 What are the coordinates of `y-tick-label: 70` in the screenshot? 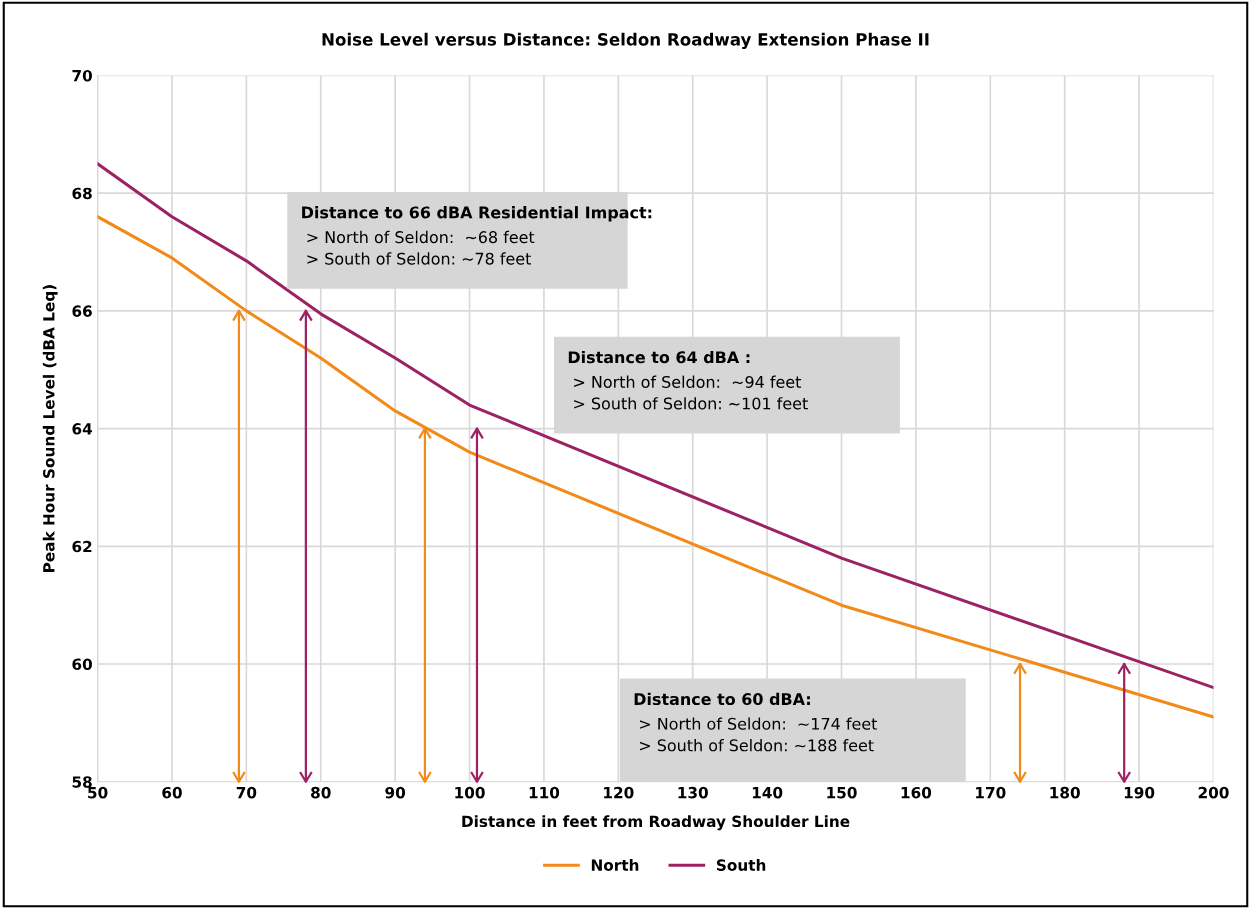 It's located at (82, 75).